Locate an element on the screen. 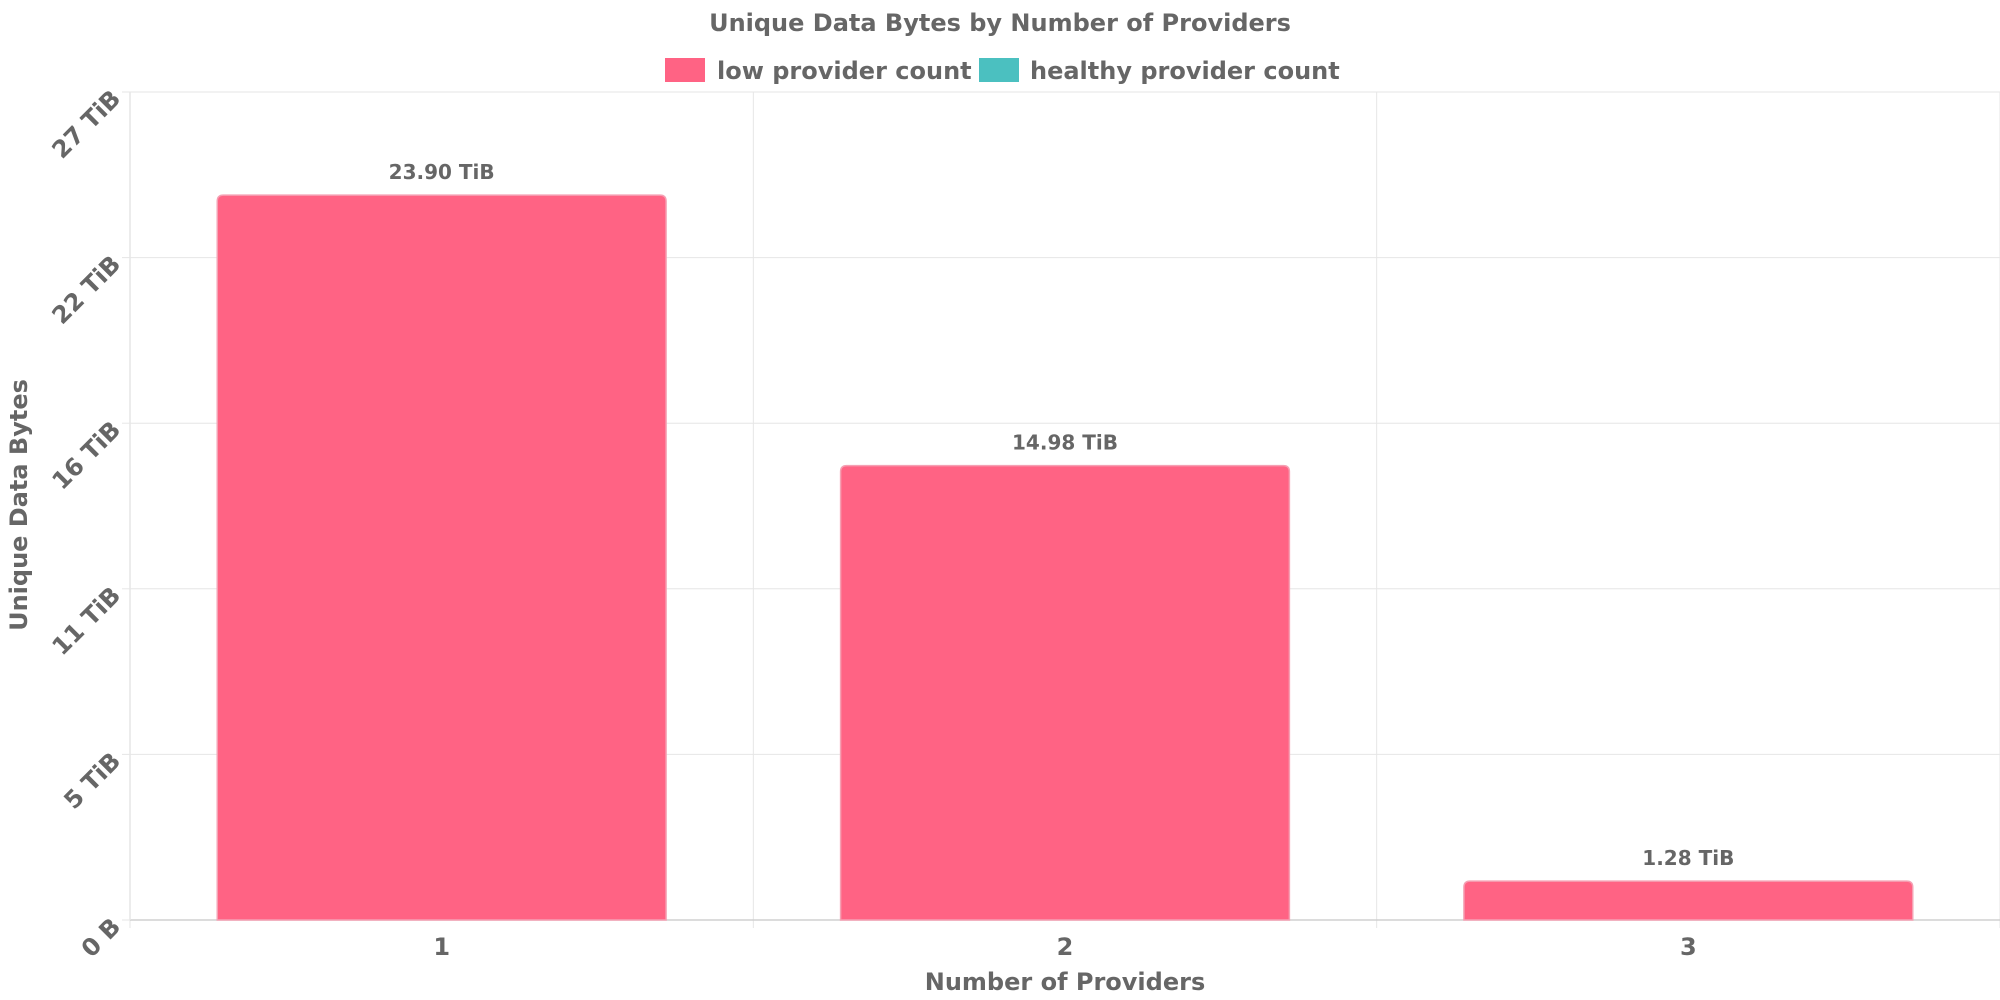  y-tick-label: 11 TiB is located at coordinates (87, 621).